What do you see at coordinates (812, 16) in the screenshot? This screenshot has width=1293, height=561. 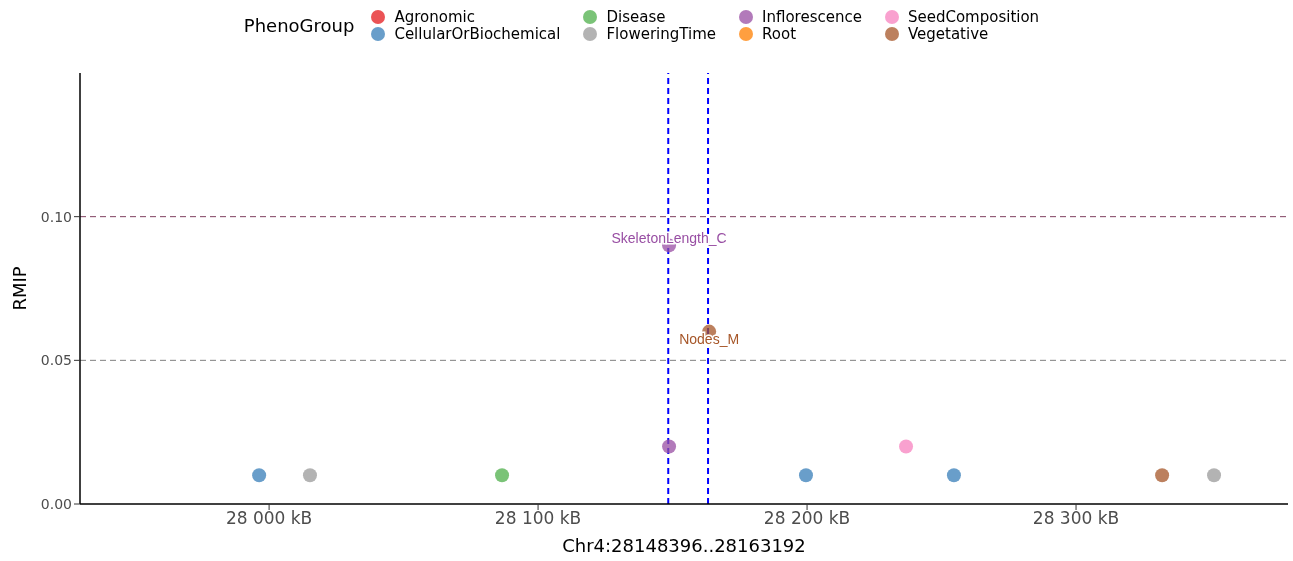 I see `legend-label: Inflorescence` at bounding box center [812, 16].